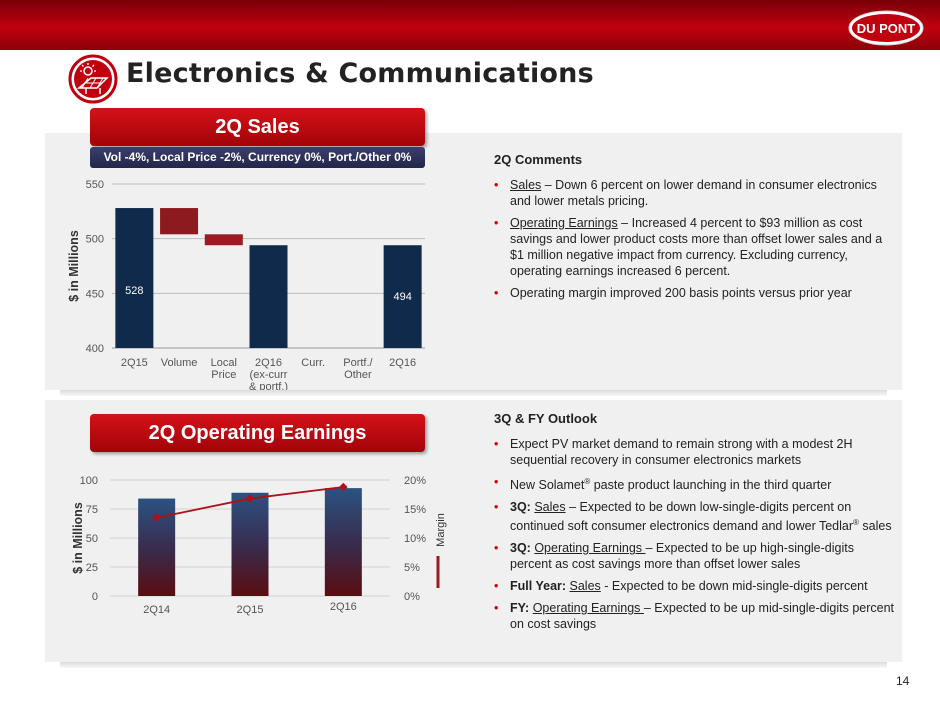  I want to click on top-banner, so click(470, 25).